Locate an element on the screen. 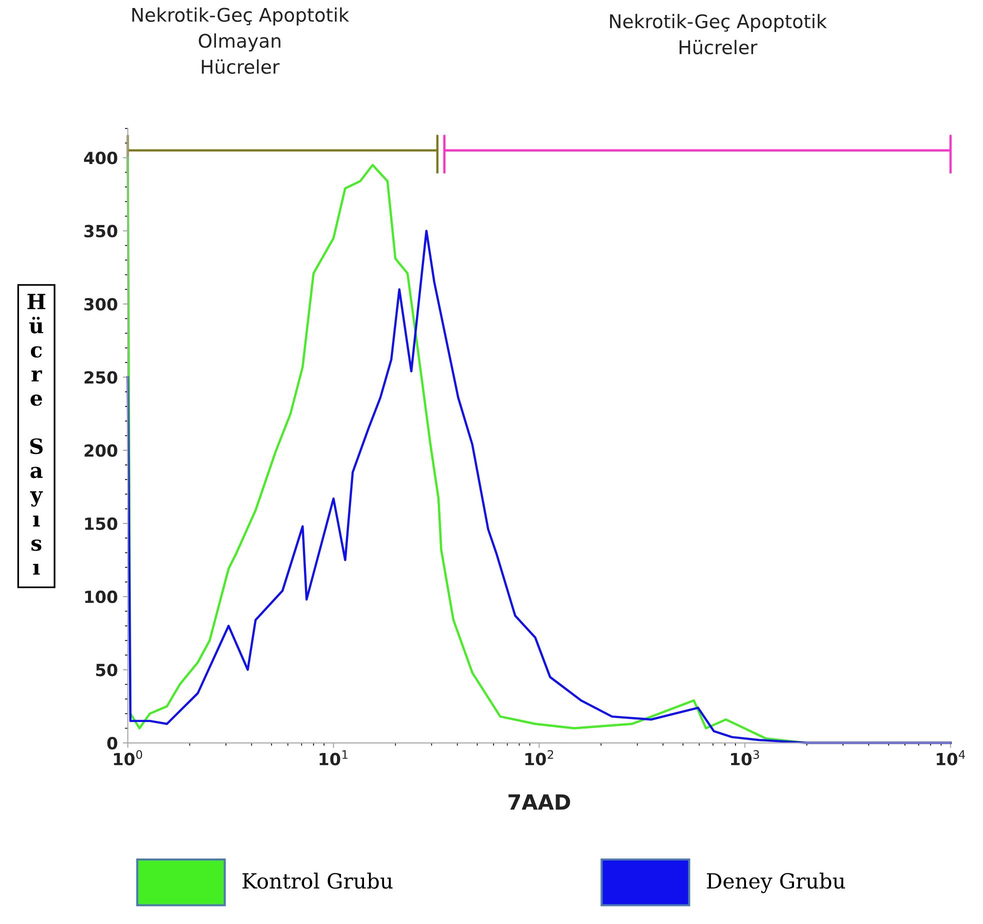 This screenshot has width=983, height=924. y-tick-label: 300 is located at coordinates (101, 304).